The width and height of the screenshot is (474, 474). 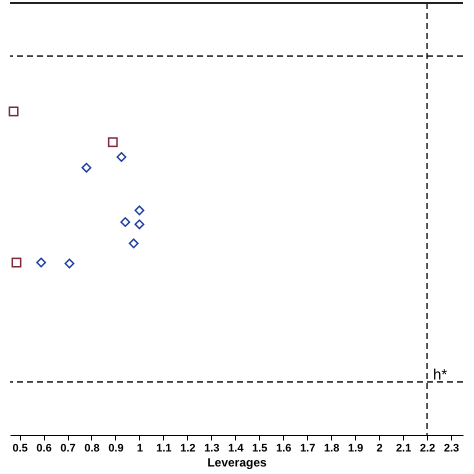 I want to click on x-tick-label: 2.3, so click(x=452, y=448).